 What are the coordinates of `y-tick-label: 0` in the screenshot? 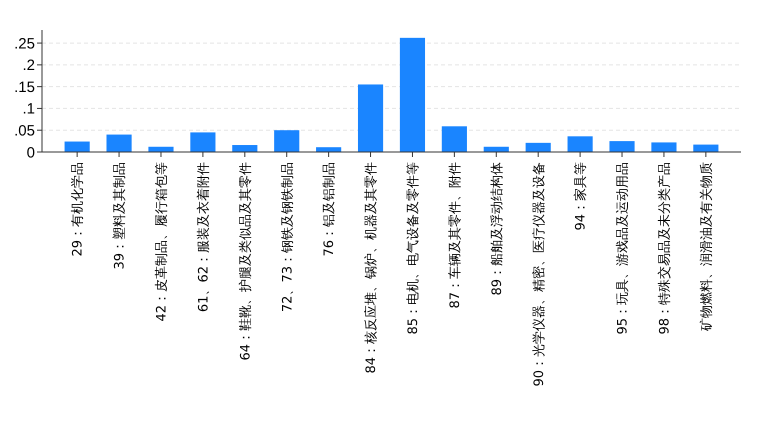 It's located at (30, 153).